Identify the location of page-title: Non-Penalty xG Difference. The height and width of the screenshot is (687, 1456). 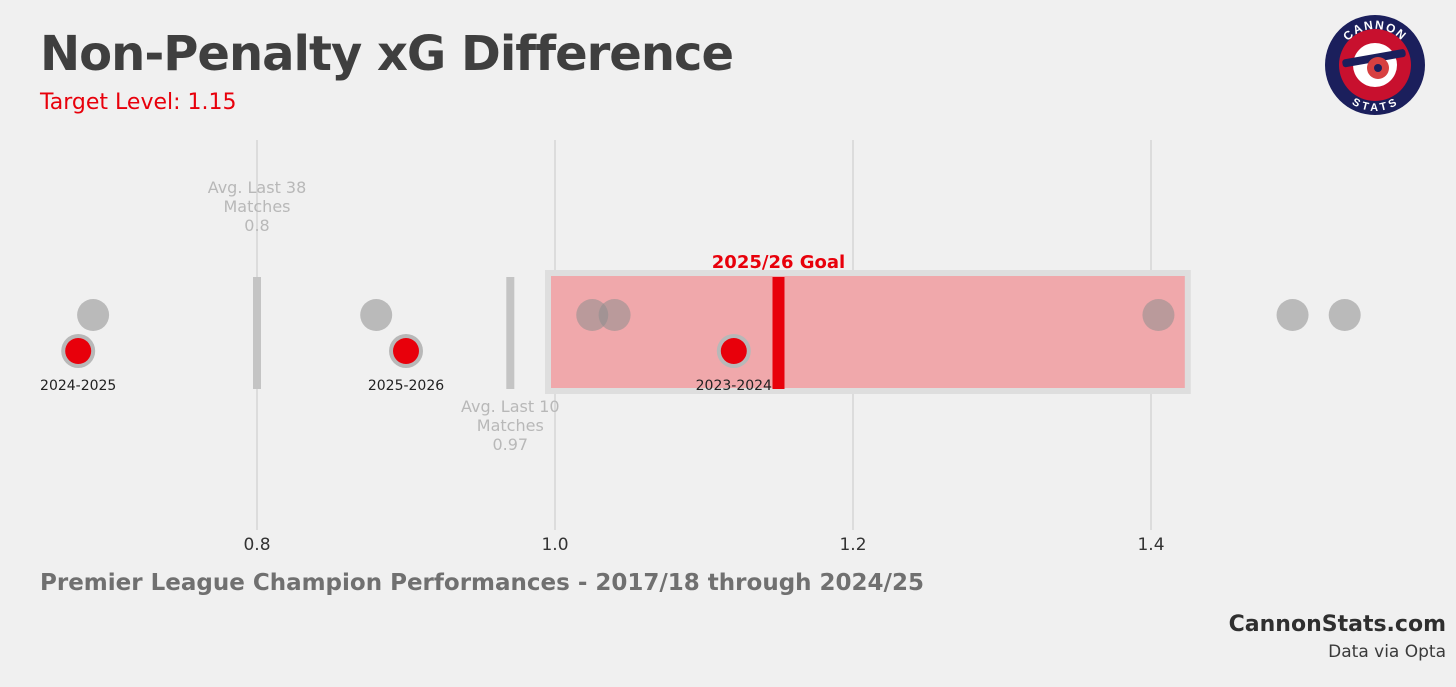
(387, 54).